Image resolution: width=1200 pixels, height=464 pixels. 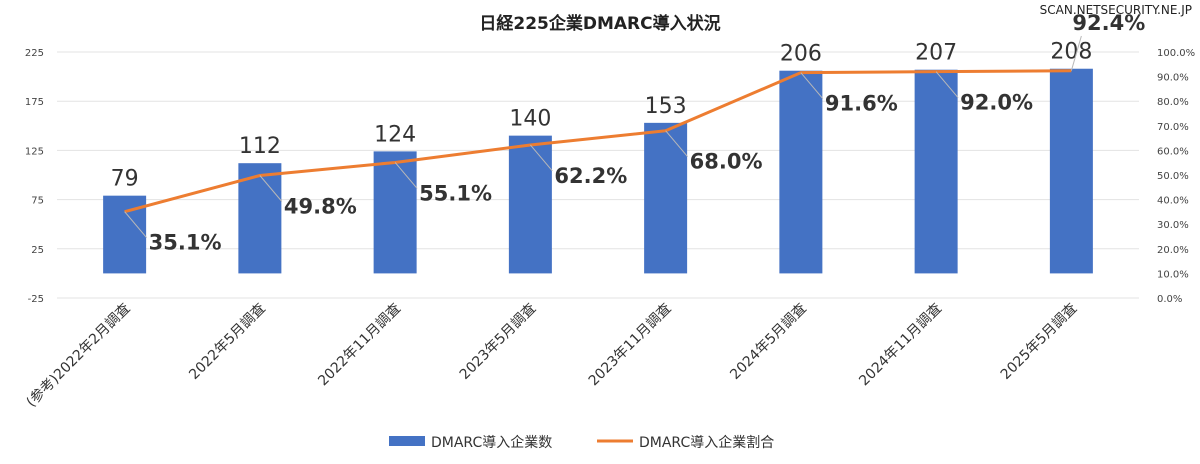 What do you see at coordinates (37, 201) in the screenshot?
I see `left-tick-label: 75` at bounding box center [37, 201].